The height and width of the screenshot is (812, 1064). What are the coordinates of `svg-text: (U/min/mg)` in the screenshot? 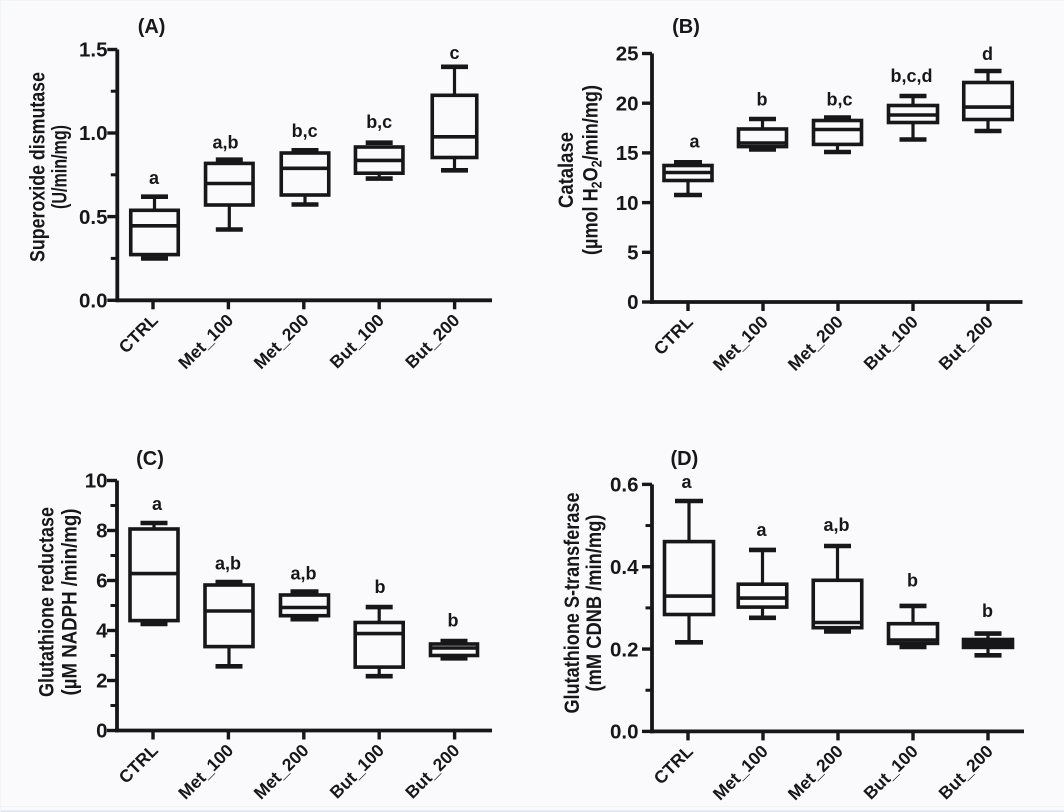 It's located at (60, 167).